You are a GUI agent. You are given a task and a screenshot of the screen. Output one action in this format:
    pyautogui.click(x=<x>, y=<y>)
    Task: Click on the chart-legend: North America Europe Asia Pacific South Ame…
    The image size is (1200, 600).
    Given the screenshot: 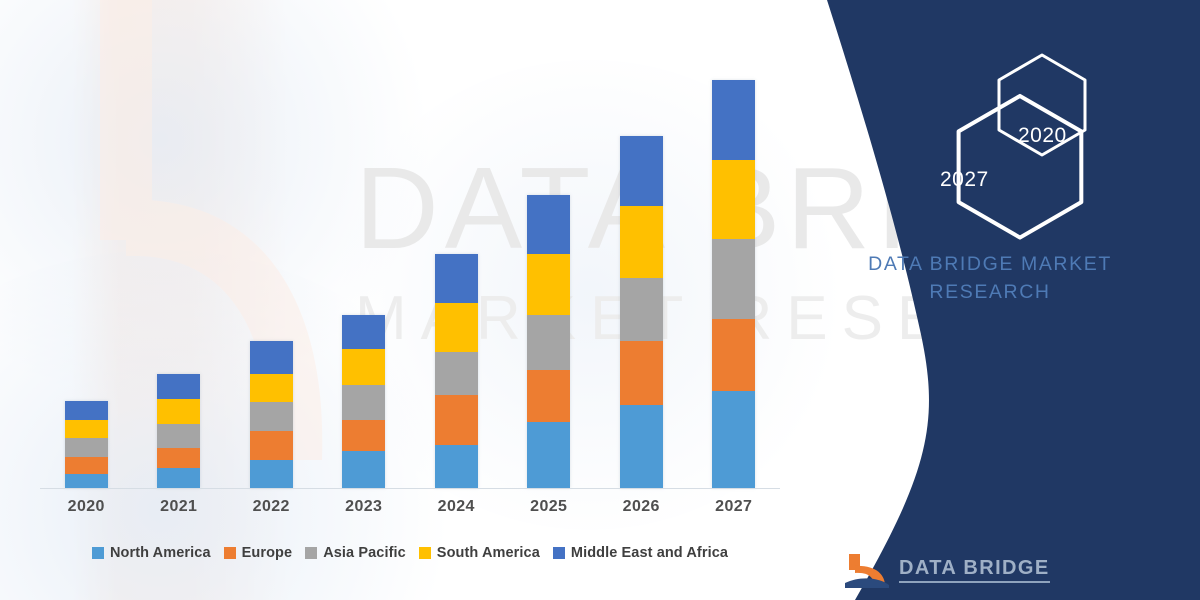 What is the action you would take?
    pyautogui.click(x=410, y=553)
    